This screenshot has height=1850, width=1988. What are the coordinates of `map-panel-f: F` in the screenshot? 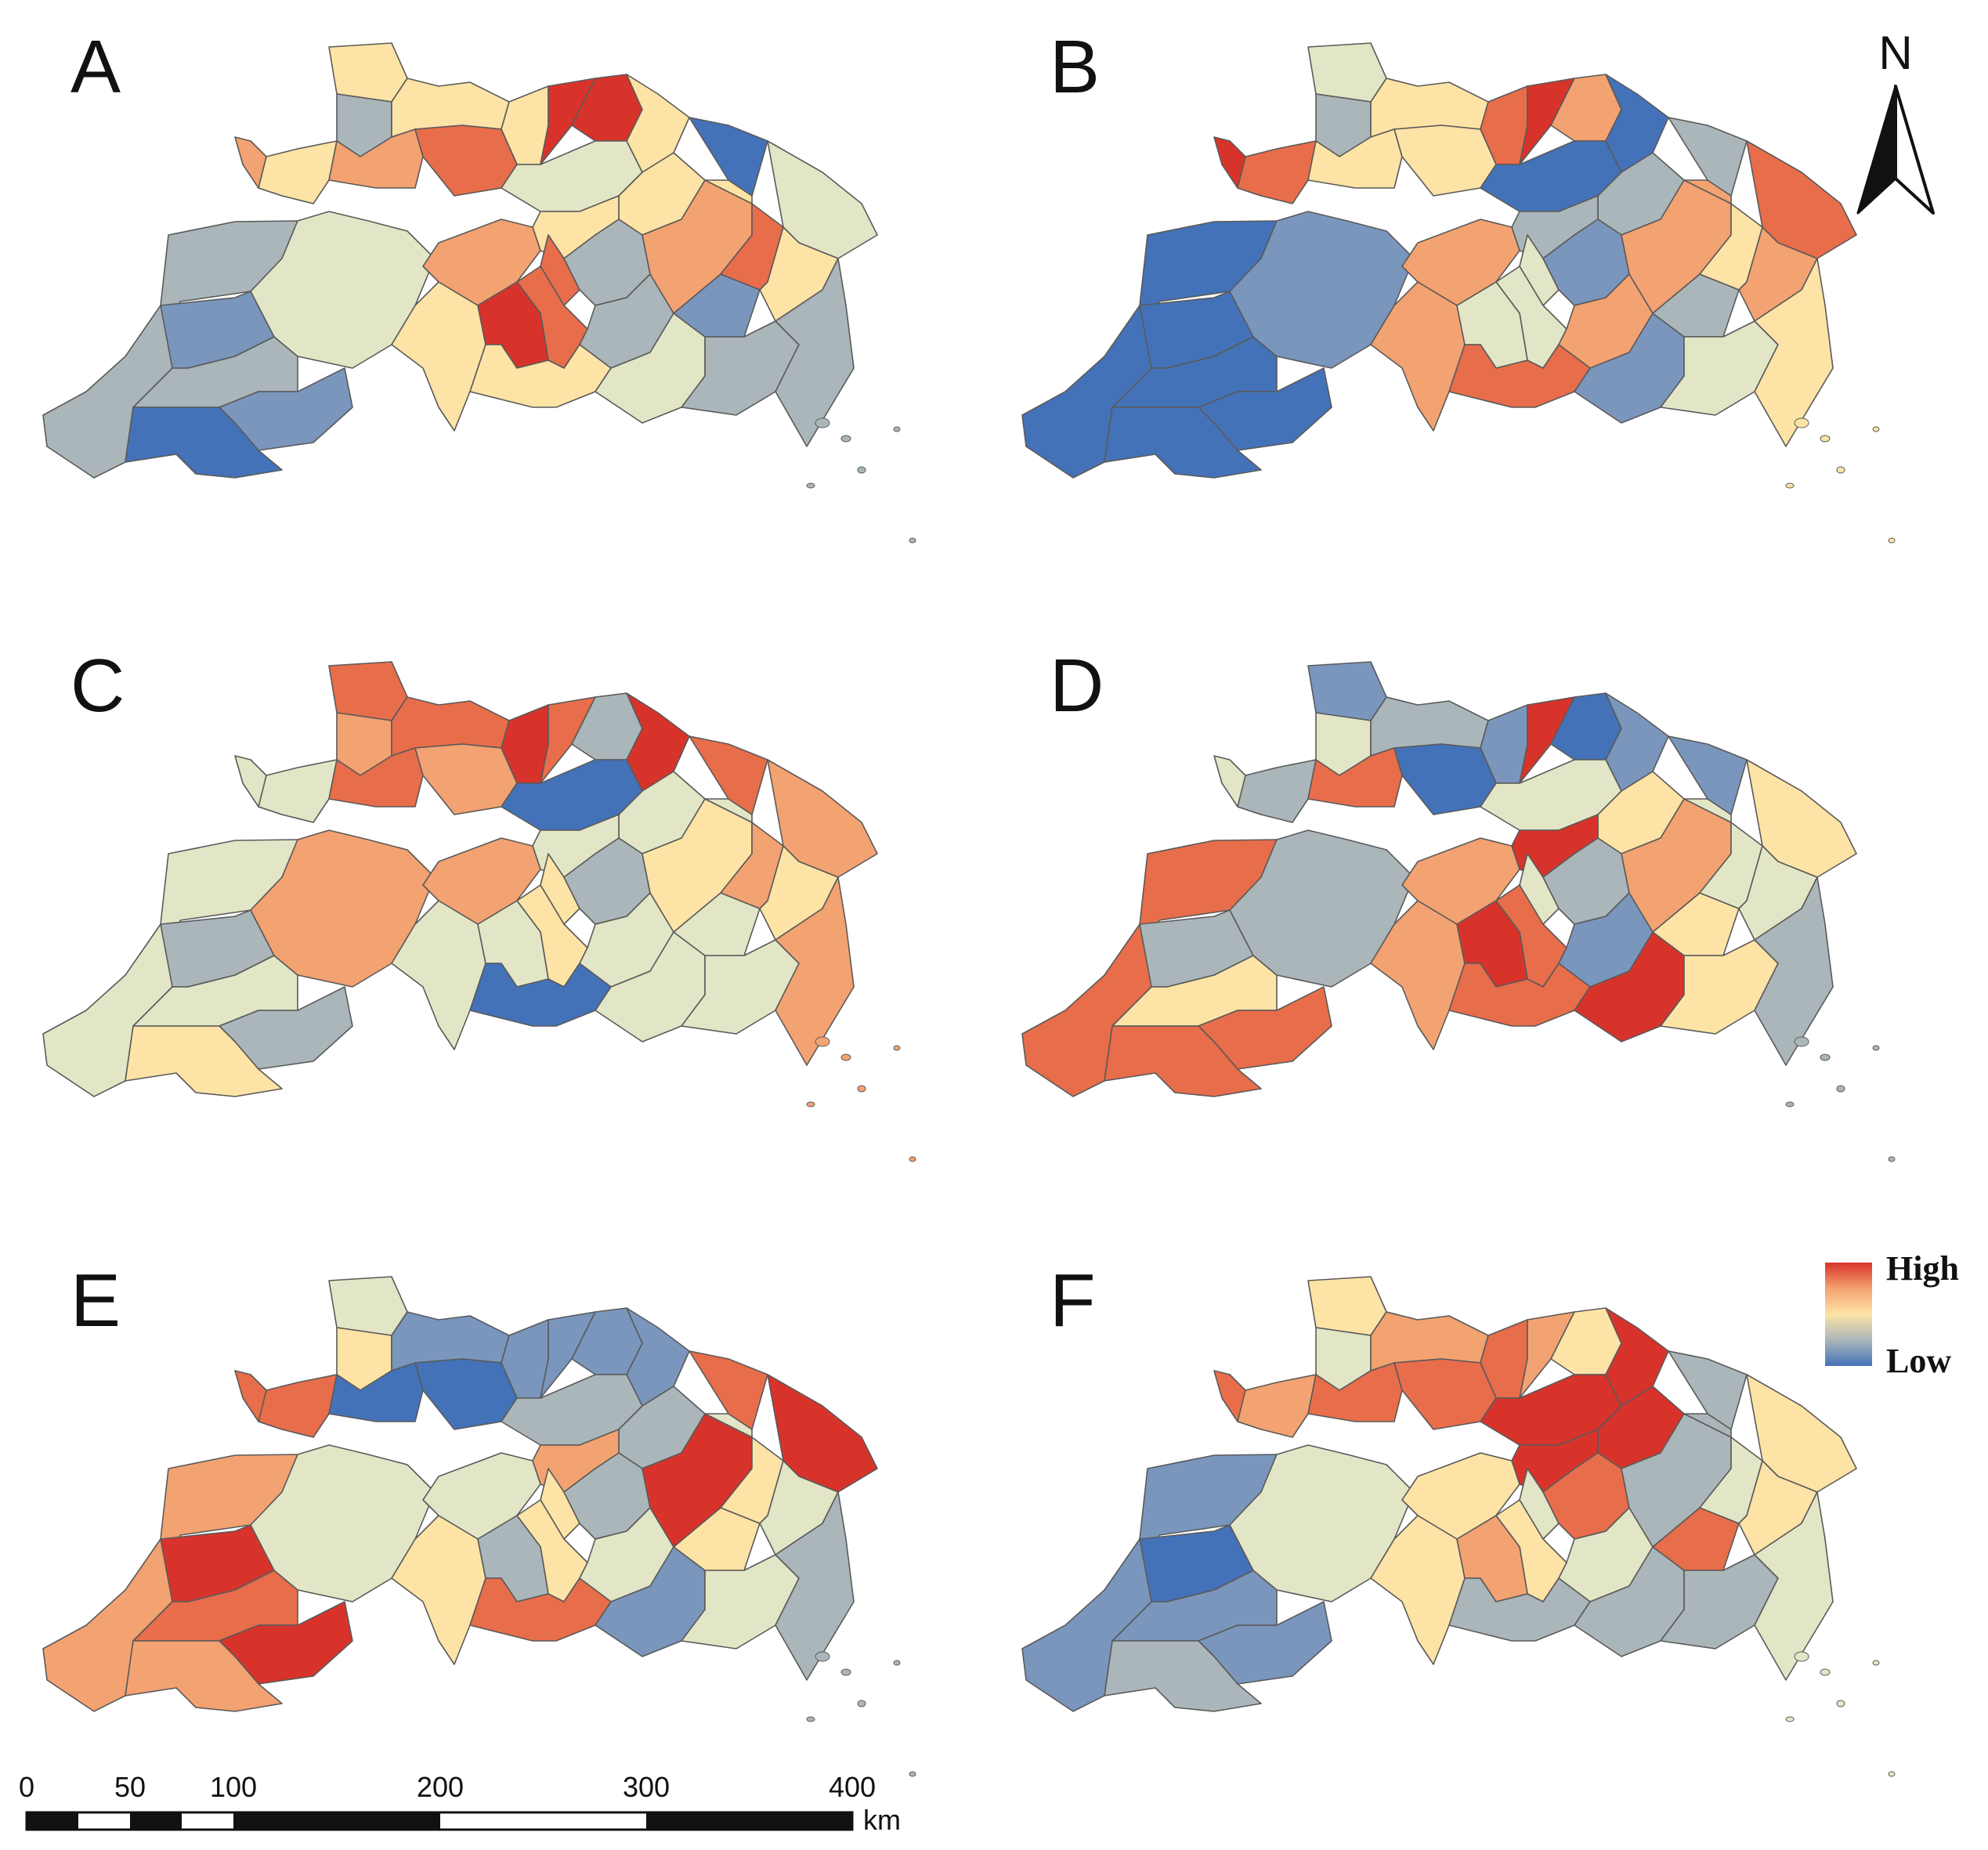 It's located at (1458, 1518).